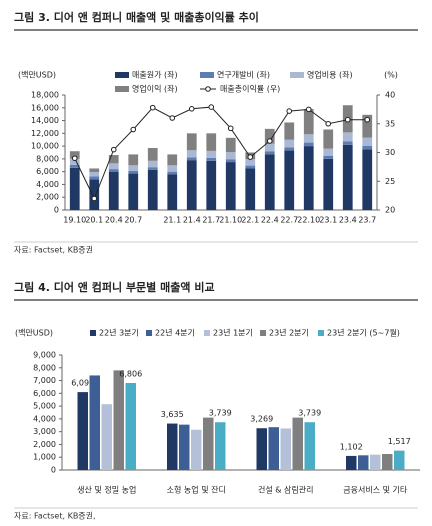 This screenshot has width=432, height=526. Describe the element at coordinates (136, 17) in the screenshot. I see `figure-title: 그림 3. 디어 앤 컴퍼니 매출액 및 매출총이익률 추이` at that location.